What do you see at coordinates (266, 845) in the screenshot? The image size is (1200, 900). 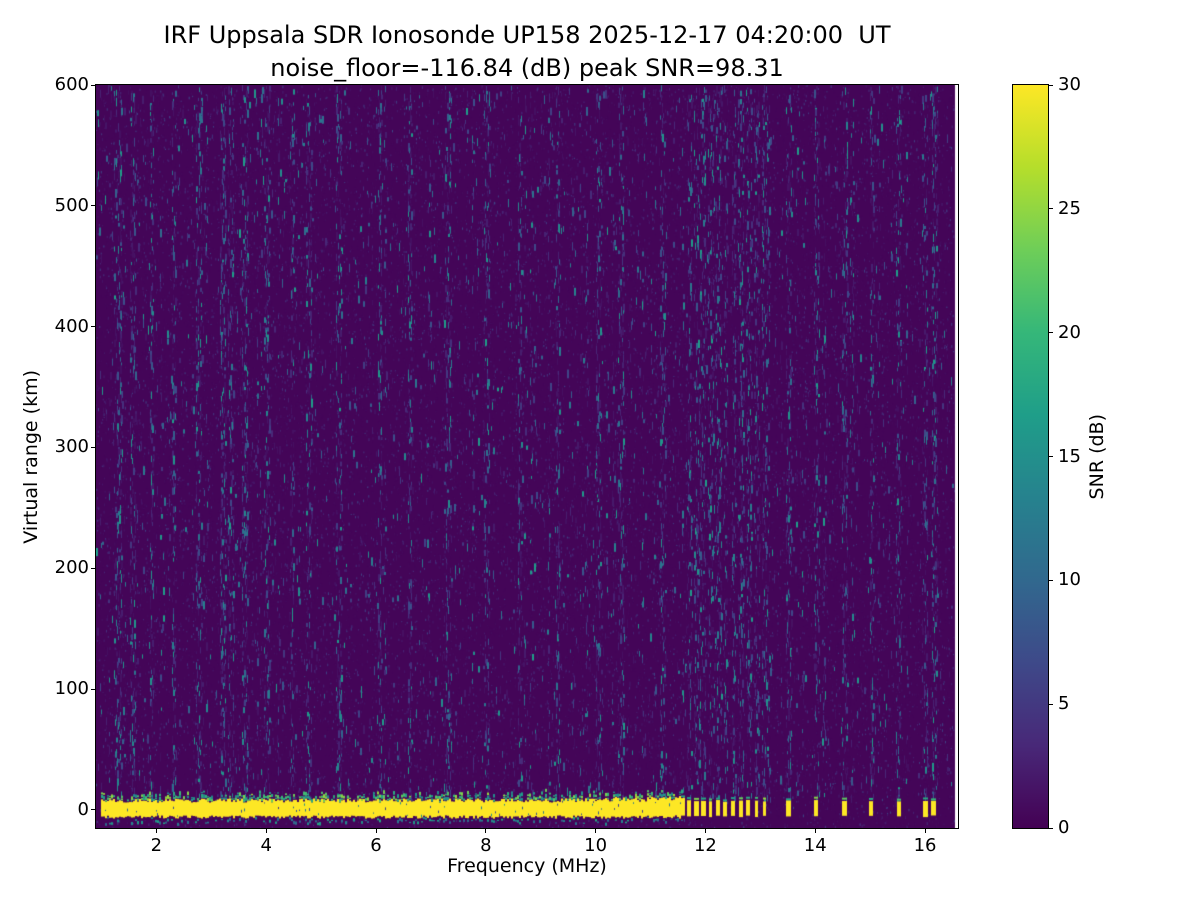 I see `x-tick-label: 4` at bounding box center [266, 845].